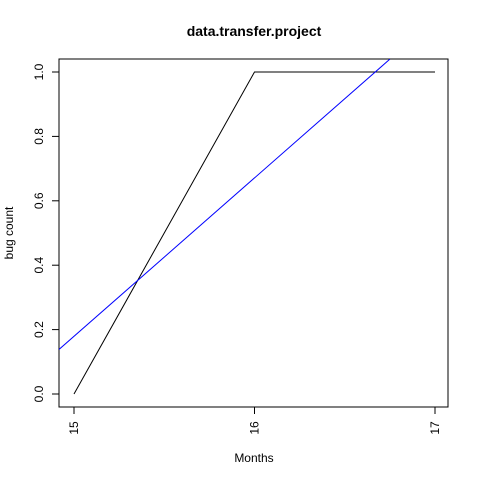  What do you see at coordinates (39, 200) in the screenshot?
I see `y-tick-label-3: 0.6` at bounding box center [39, 200].